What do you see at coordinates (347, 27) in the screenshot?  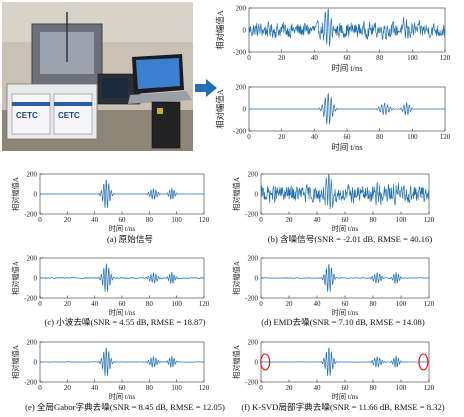 I see `signal-line-top-noisy` at bounding box center [347, 27].